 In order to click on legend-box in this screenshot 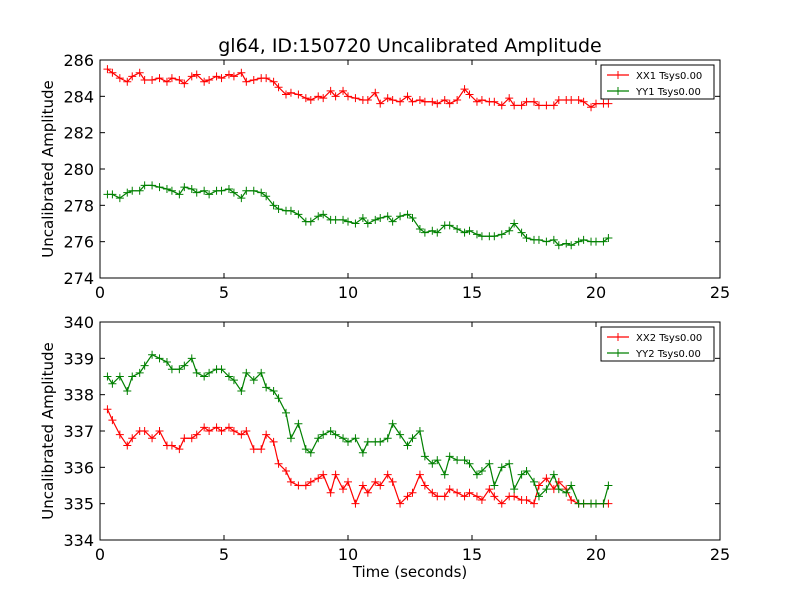, I will do `click(657, 82)`.